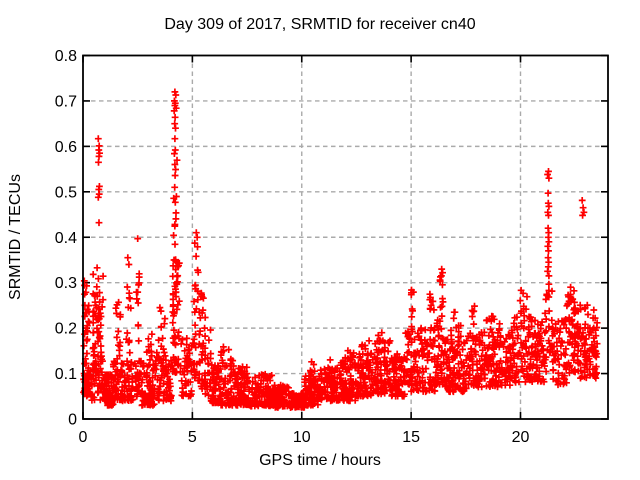  What do you see at coordinates (66, 238) in the screenshot?
I see `y-tick-label: 0.4` at bounding box center [66, 238].